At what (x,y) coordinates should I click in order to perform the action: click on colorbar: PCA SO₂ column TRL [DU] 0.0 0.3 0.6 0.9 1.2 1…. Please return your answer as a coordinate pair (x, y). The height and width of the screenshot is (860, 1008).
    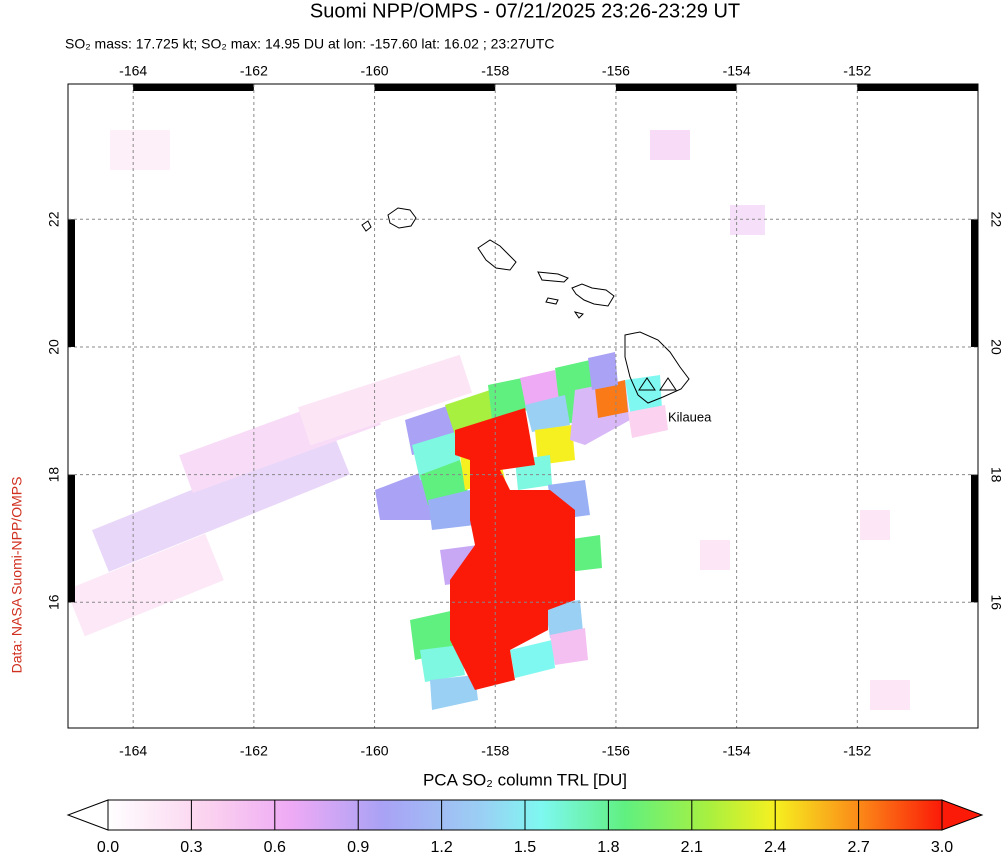
    Looking at the image, I should click on (525, 813).